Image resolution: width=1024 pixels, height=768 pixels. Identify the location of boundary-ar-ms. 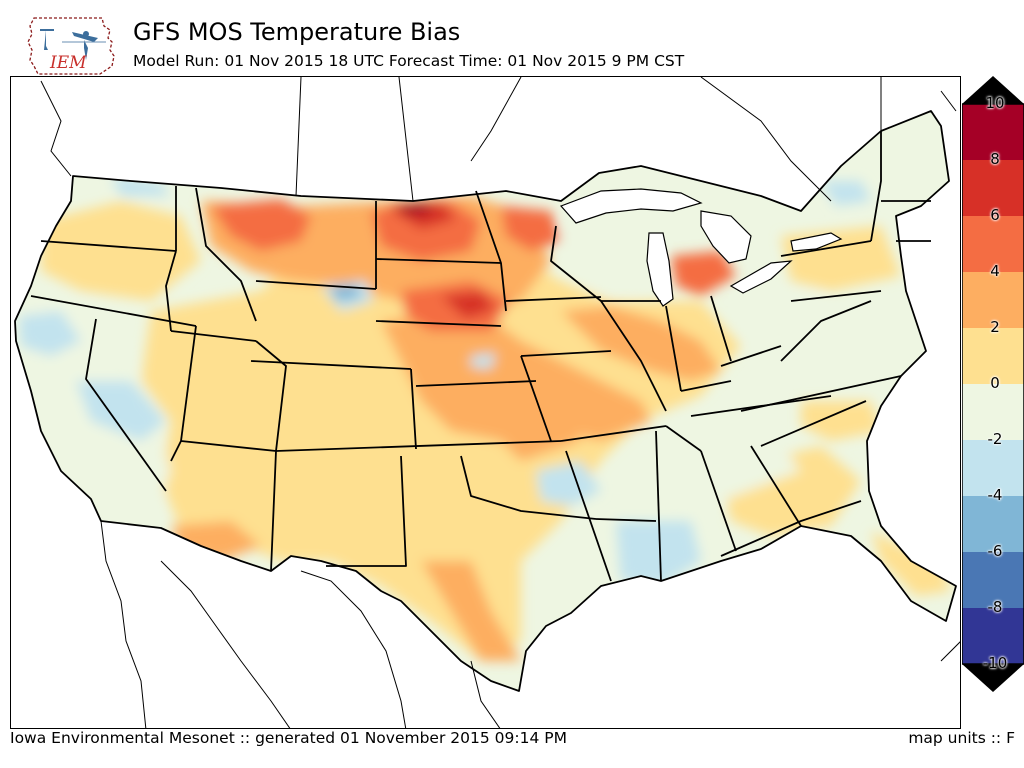
(626, 520).